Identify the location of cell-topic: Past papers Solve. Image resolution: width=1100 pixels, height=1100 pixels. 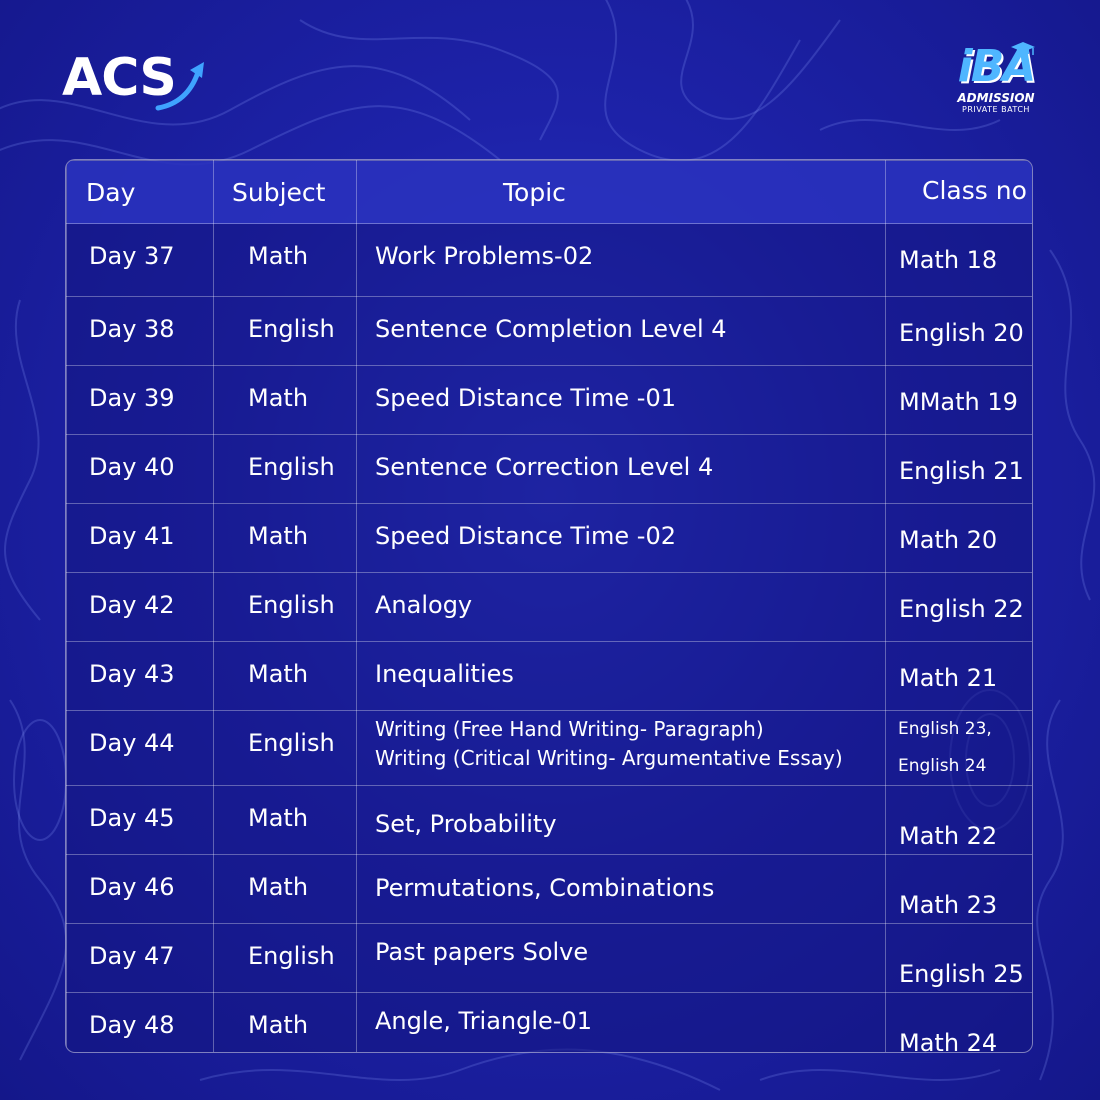
(621, 958).